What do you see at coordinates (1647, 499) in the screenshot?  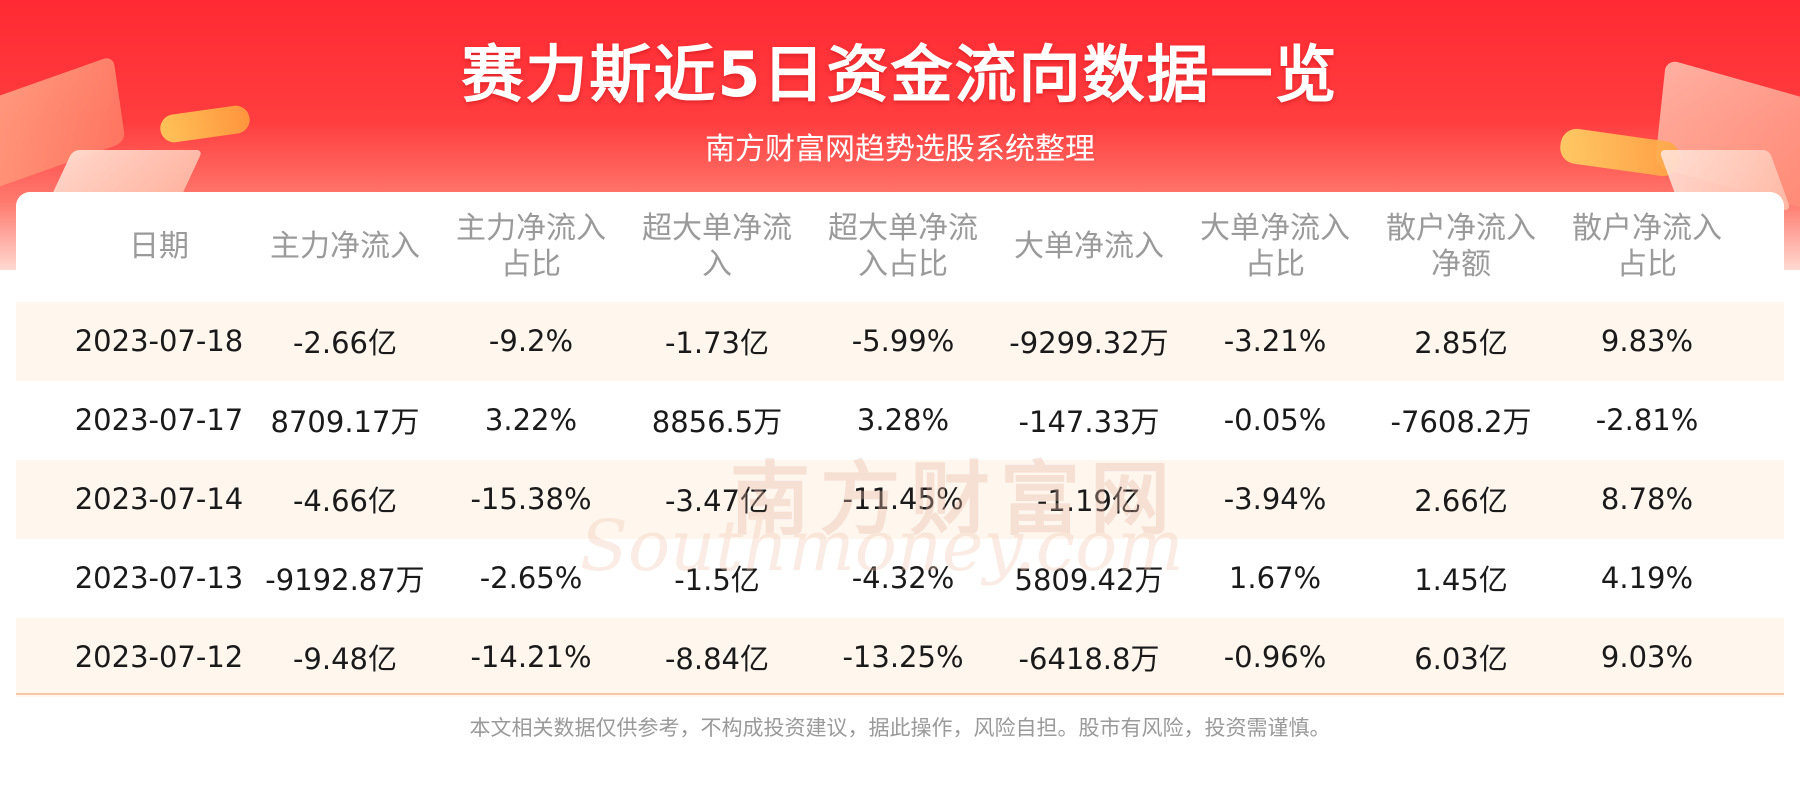 I see `cell-retail-ratio: 8.78%` at bounding box center [1647, 499].